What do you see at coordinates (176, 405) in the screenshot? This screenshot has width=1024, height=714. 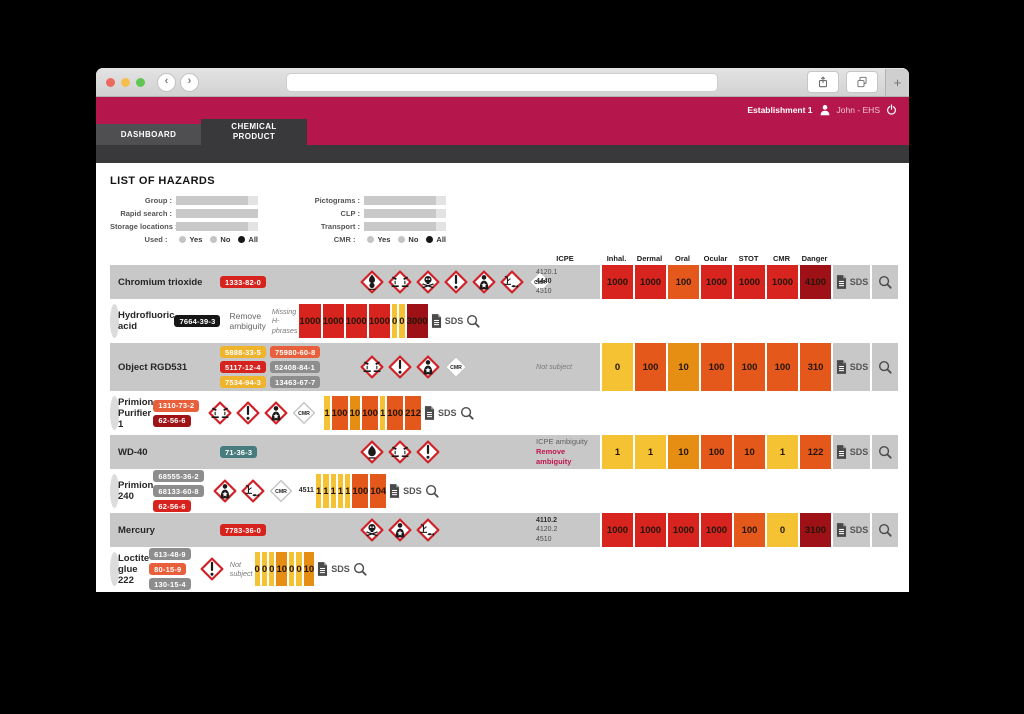 I see `cas-badge: 1310-73-2` at bounding box center [176, 405].